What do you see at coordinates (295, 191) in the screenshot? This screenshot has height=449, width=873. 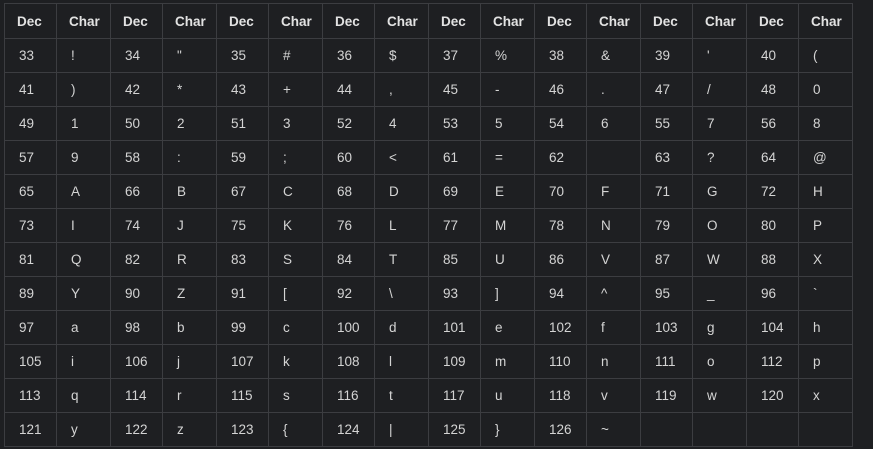 I see `char-cell: C` at bounding box center [295, 191].